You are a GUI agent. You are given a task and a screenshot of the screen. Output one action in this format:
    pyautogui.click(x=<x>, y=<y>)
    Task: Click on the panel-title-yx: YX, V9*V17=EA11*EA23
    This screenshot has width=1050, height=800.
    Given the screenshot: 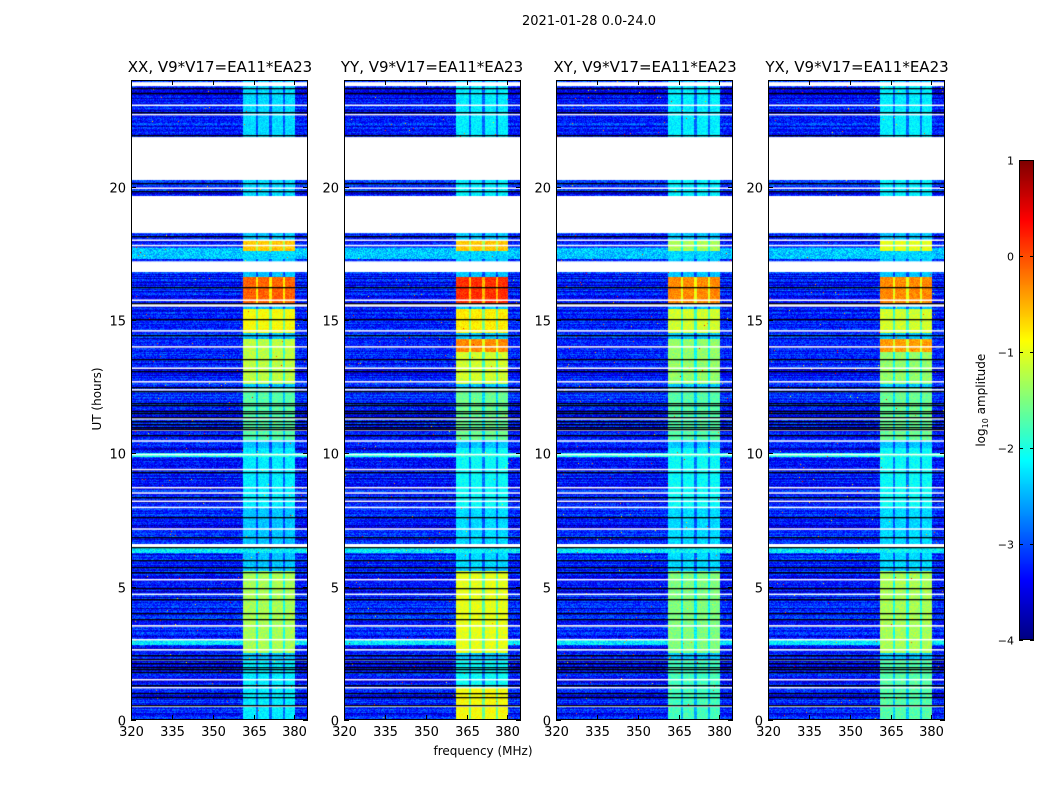 What is the action you would take?
    pyautogui.click(x=857, y=67)
    